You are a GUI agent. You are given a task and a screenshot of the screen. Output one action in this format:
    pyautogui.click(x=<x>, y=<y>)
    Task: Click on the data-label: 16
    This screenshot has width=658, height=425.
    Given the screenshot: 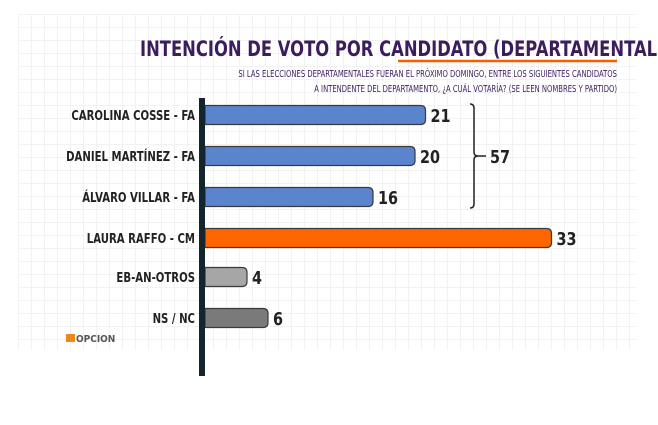 What is the action you would take?
    pyautogui.click(x=388, y=197)
    